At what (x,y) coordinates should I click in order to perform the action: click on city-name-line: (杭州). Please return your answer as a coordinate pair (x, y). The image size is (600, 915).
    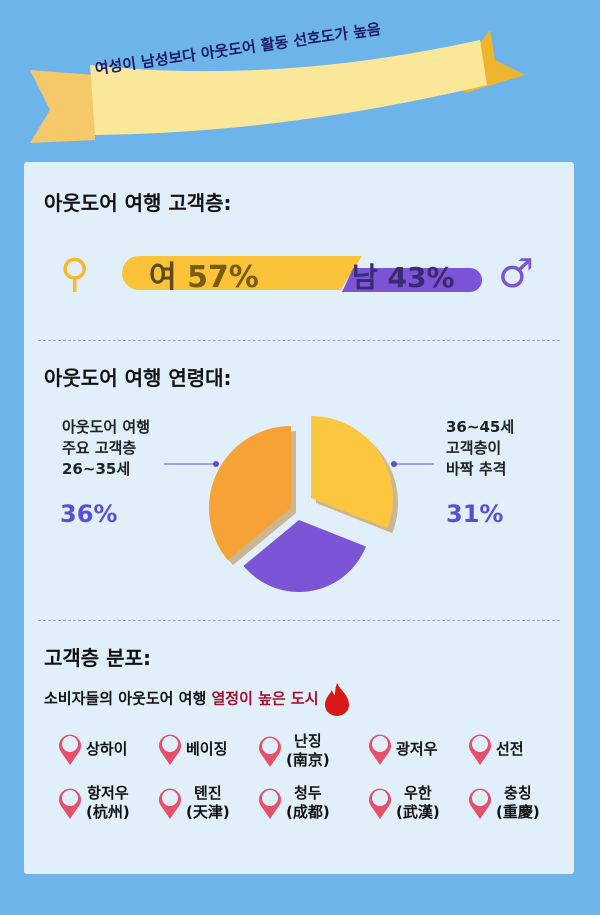
    Looking at the image, I should click on (108, 812).